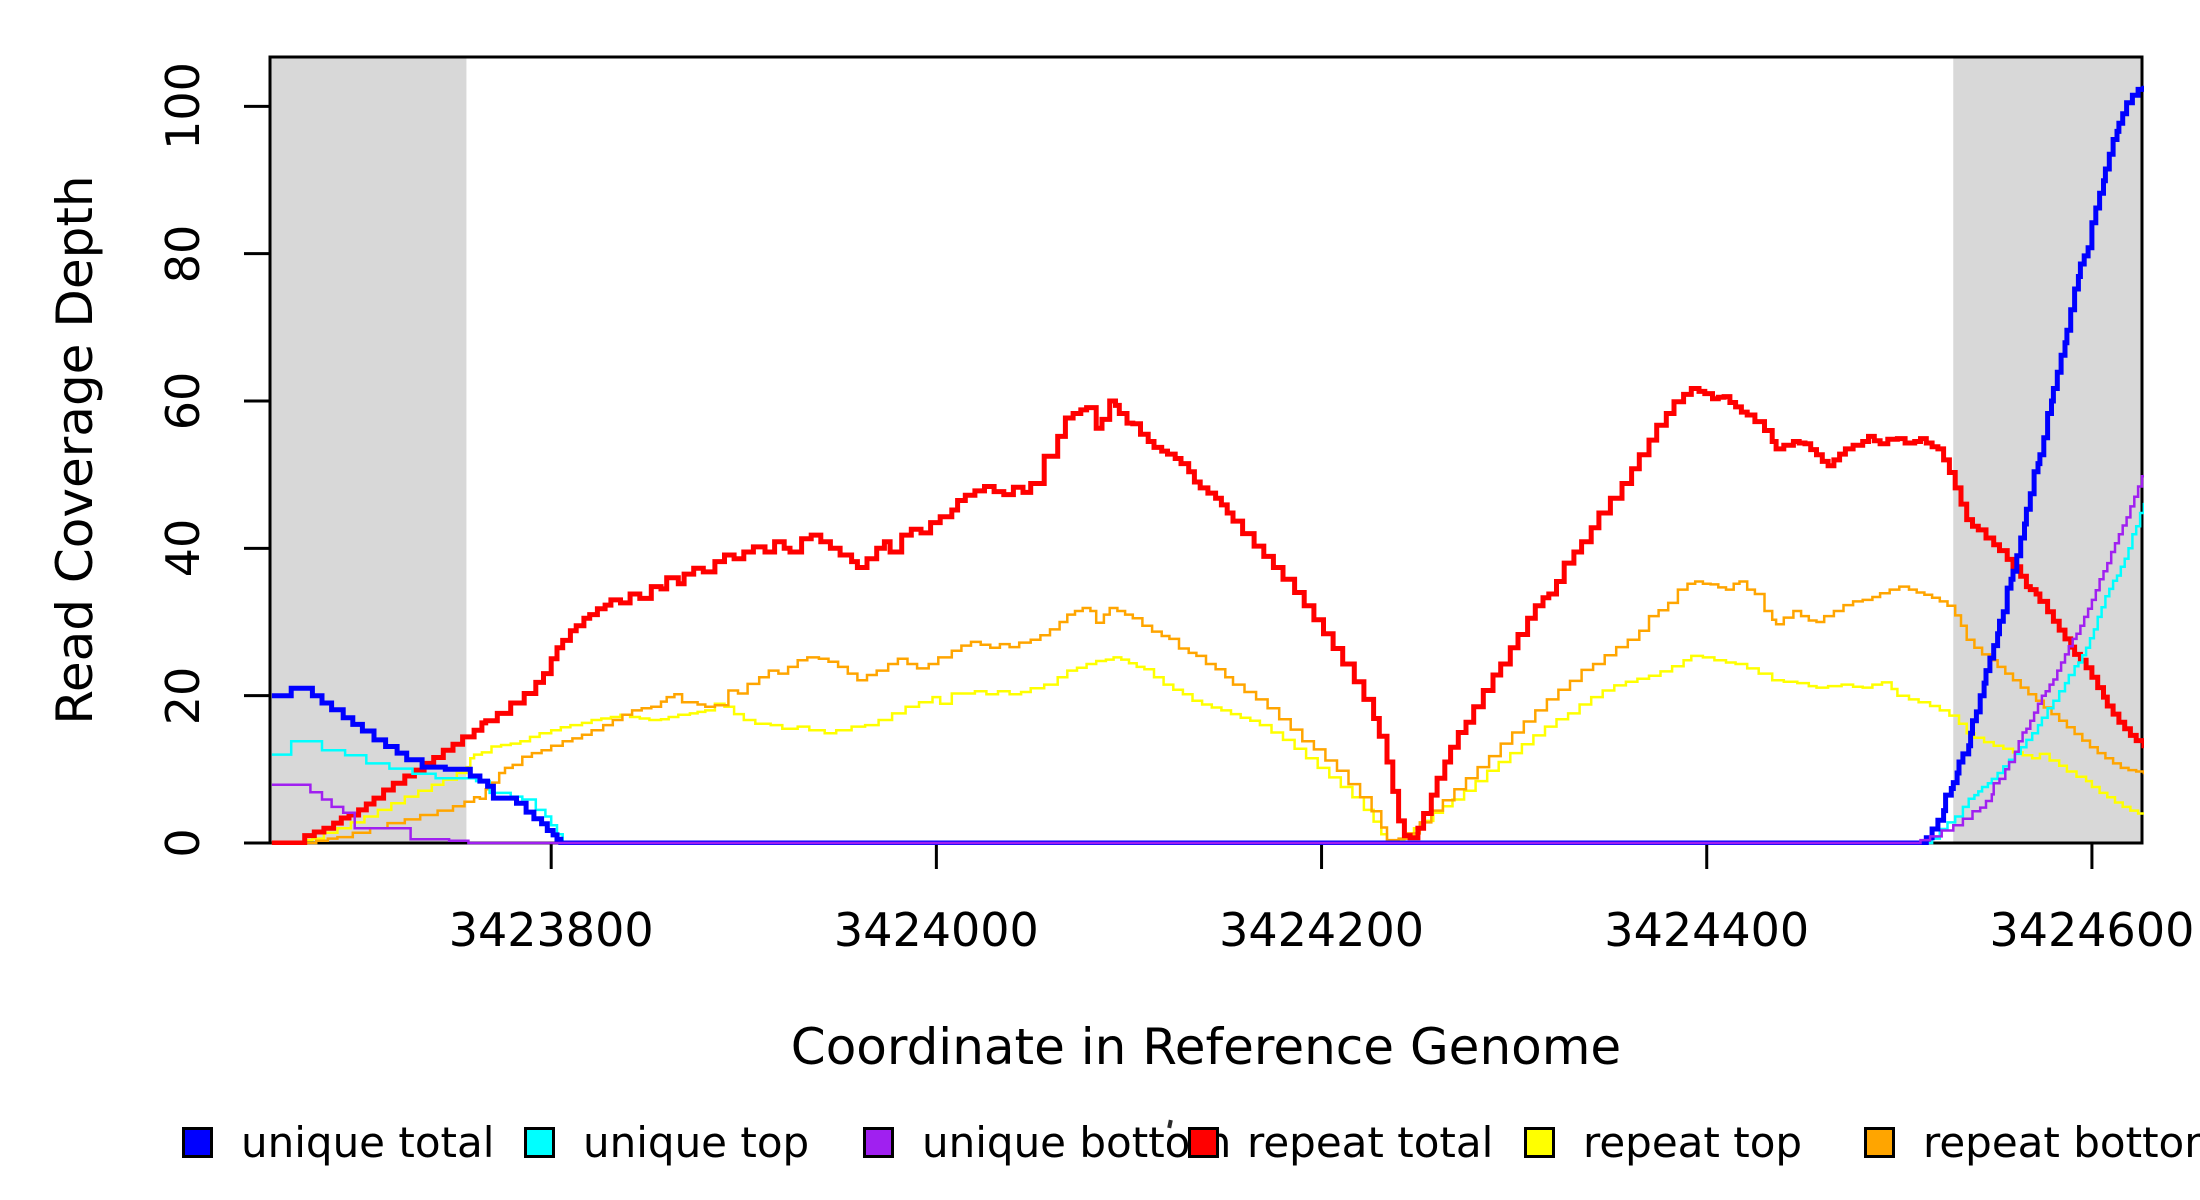 This screenshot has height=1200, width=2200. I want to click on right-flank-shading, so click(2047, 450).